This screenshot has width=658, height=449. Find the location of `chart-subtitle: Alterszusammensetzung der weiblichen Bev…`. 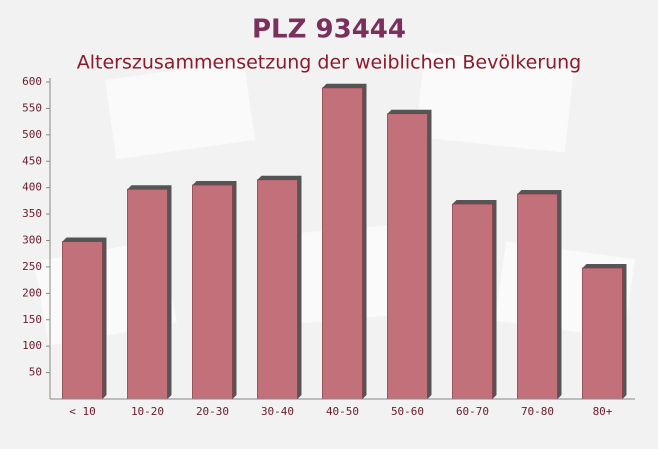

chart-subtitle: Alterszusammensetzung der weiblichen Bev… is located at coordinates (329, 63).